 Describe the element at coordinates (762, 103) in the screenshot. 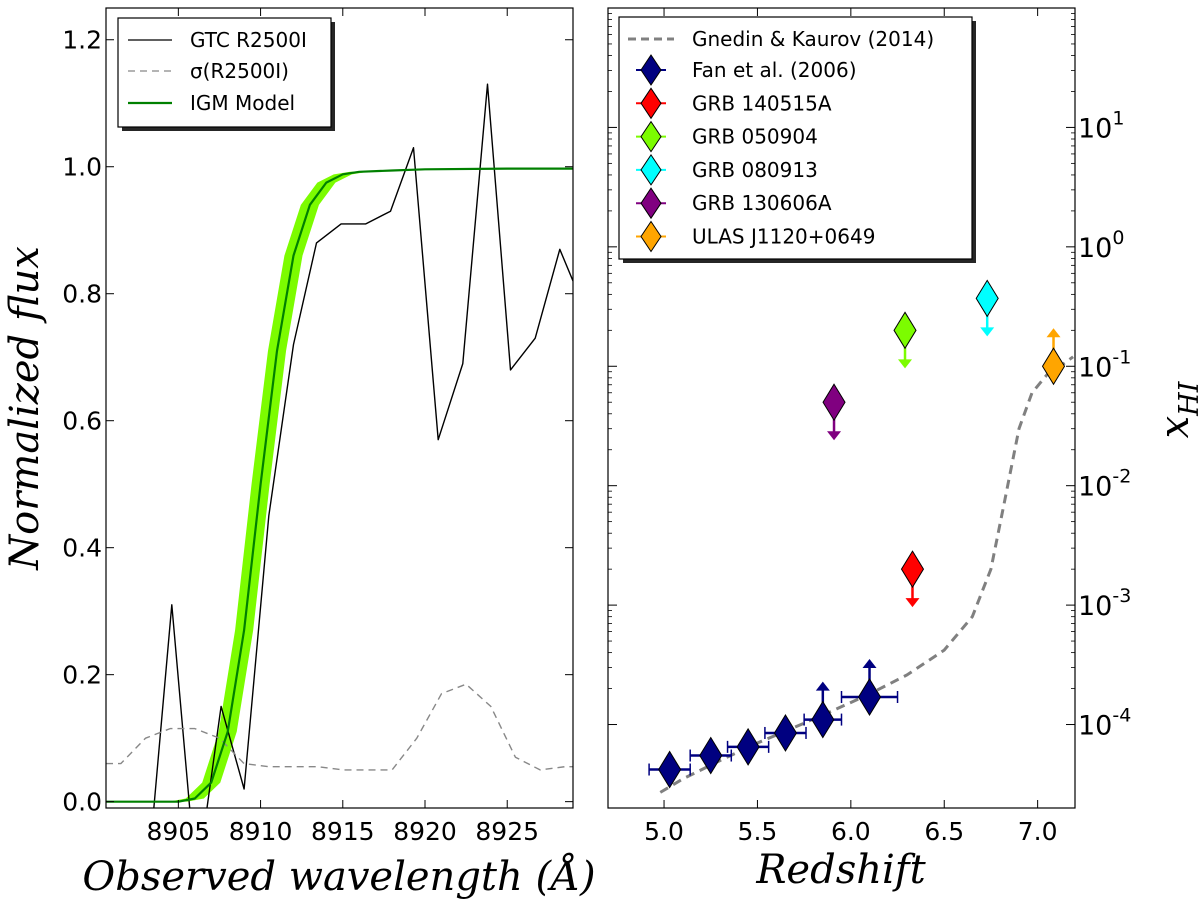

I see `legend-grb-140515a-label: GRB 140515A` at that location.